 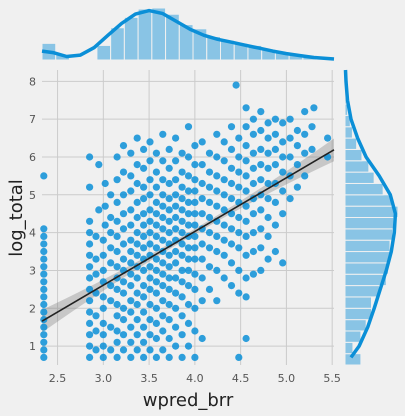 I want to click on marginal-y-kde-curve, so click(x=370, y=214).